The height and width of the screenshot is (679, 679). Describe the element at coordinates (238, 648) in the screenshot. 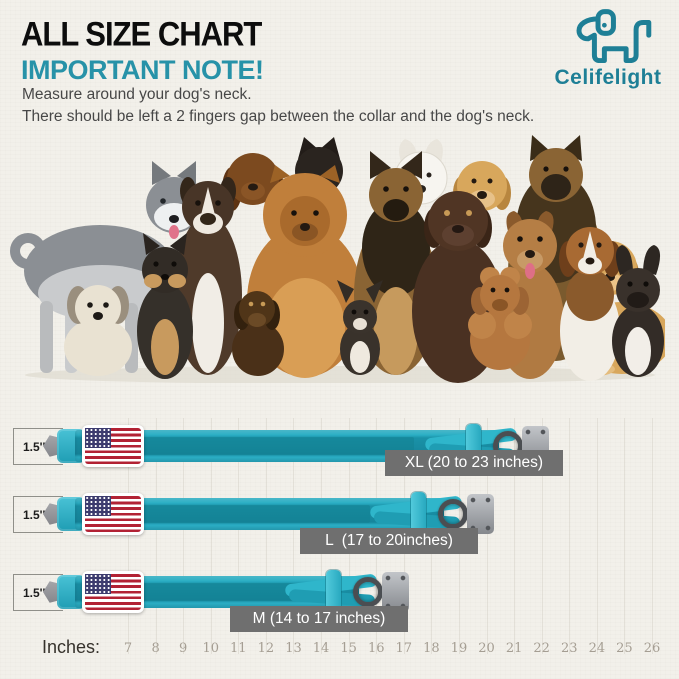

I see `ruler-tick: 11` at that location.